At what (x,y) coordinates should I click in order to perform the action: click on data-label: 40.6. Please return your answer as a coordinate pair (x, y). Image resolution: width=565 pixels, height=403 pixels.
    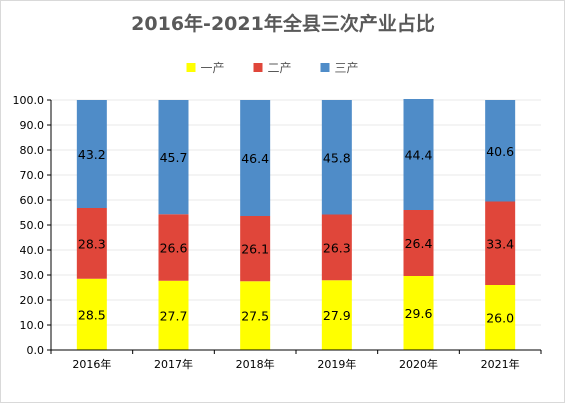
    Looking at the image, I should click on (500, 151).